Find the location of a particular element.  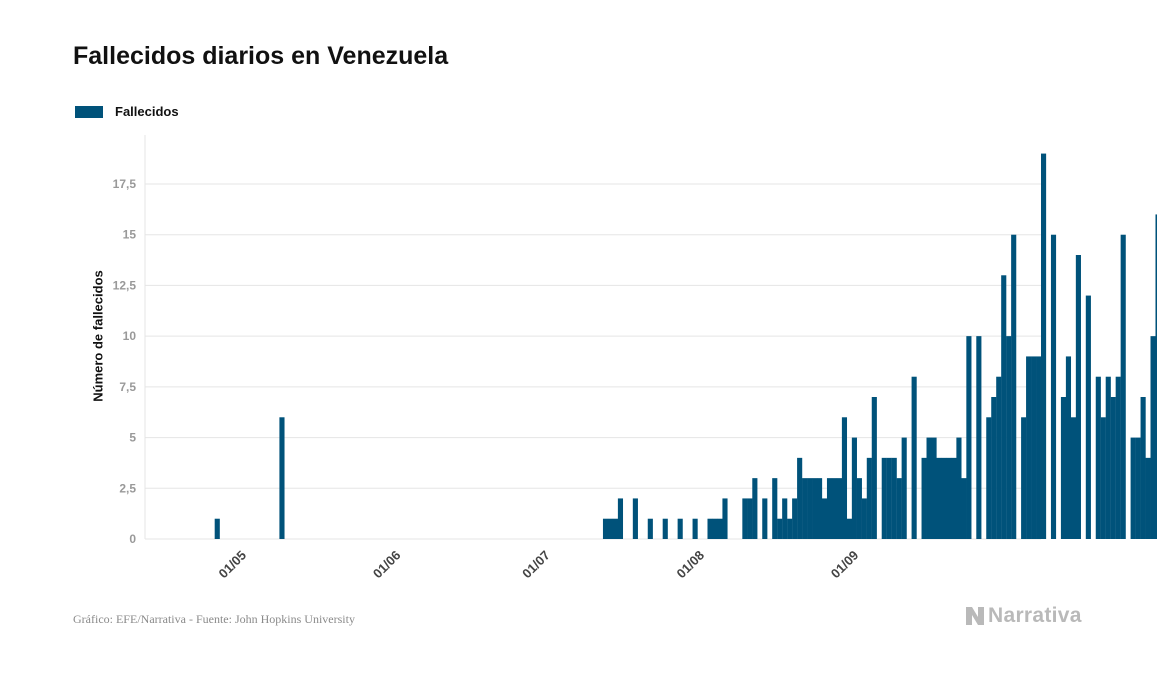

chart-title: Fallecidos diarios en Venezuela is located at coordinates (261, 56).